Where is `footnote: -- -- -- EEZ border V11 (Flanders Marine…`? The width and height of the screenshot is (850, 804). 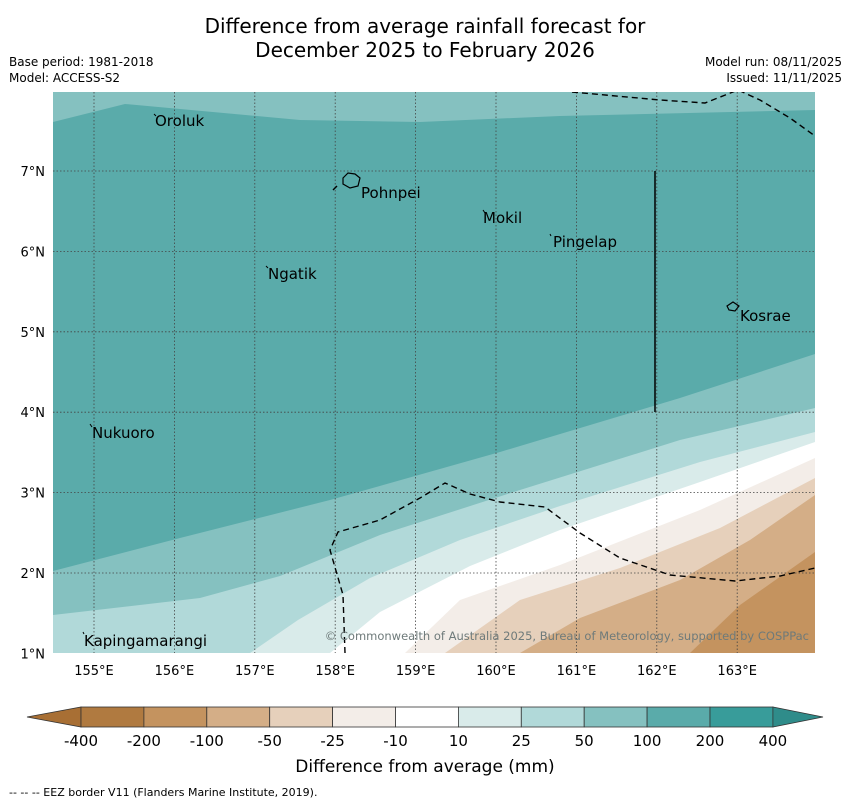 footnote: -- -- -- EEZ border V11 (Flanders Marine… is located at coordinates (163, 792).